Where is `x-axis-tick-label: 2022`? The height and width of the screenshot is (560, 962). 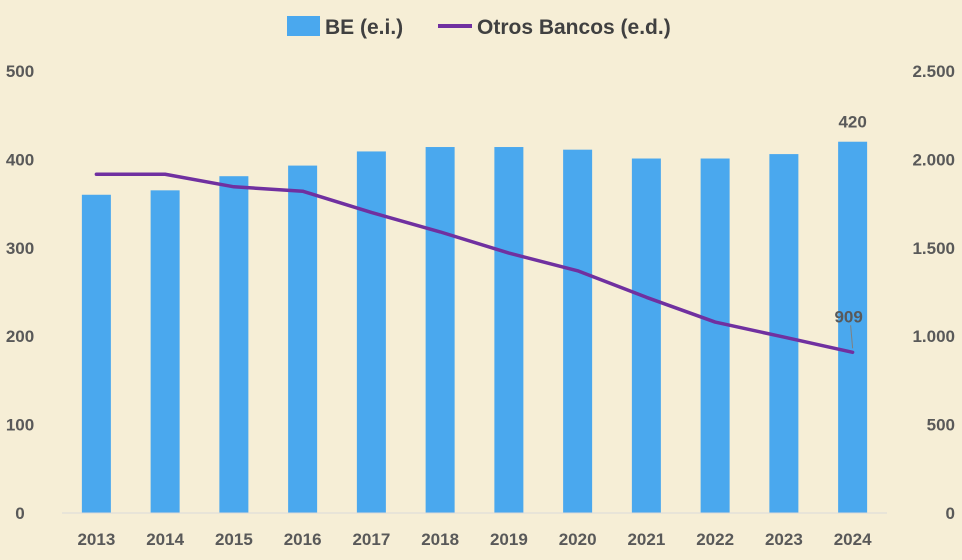 x-axis-tick-label: 2022 is located at coordinates (715, 539).